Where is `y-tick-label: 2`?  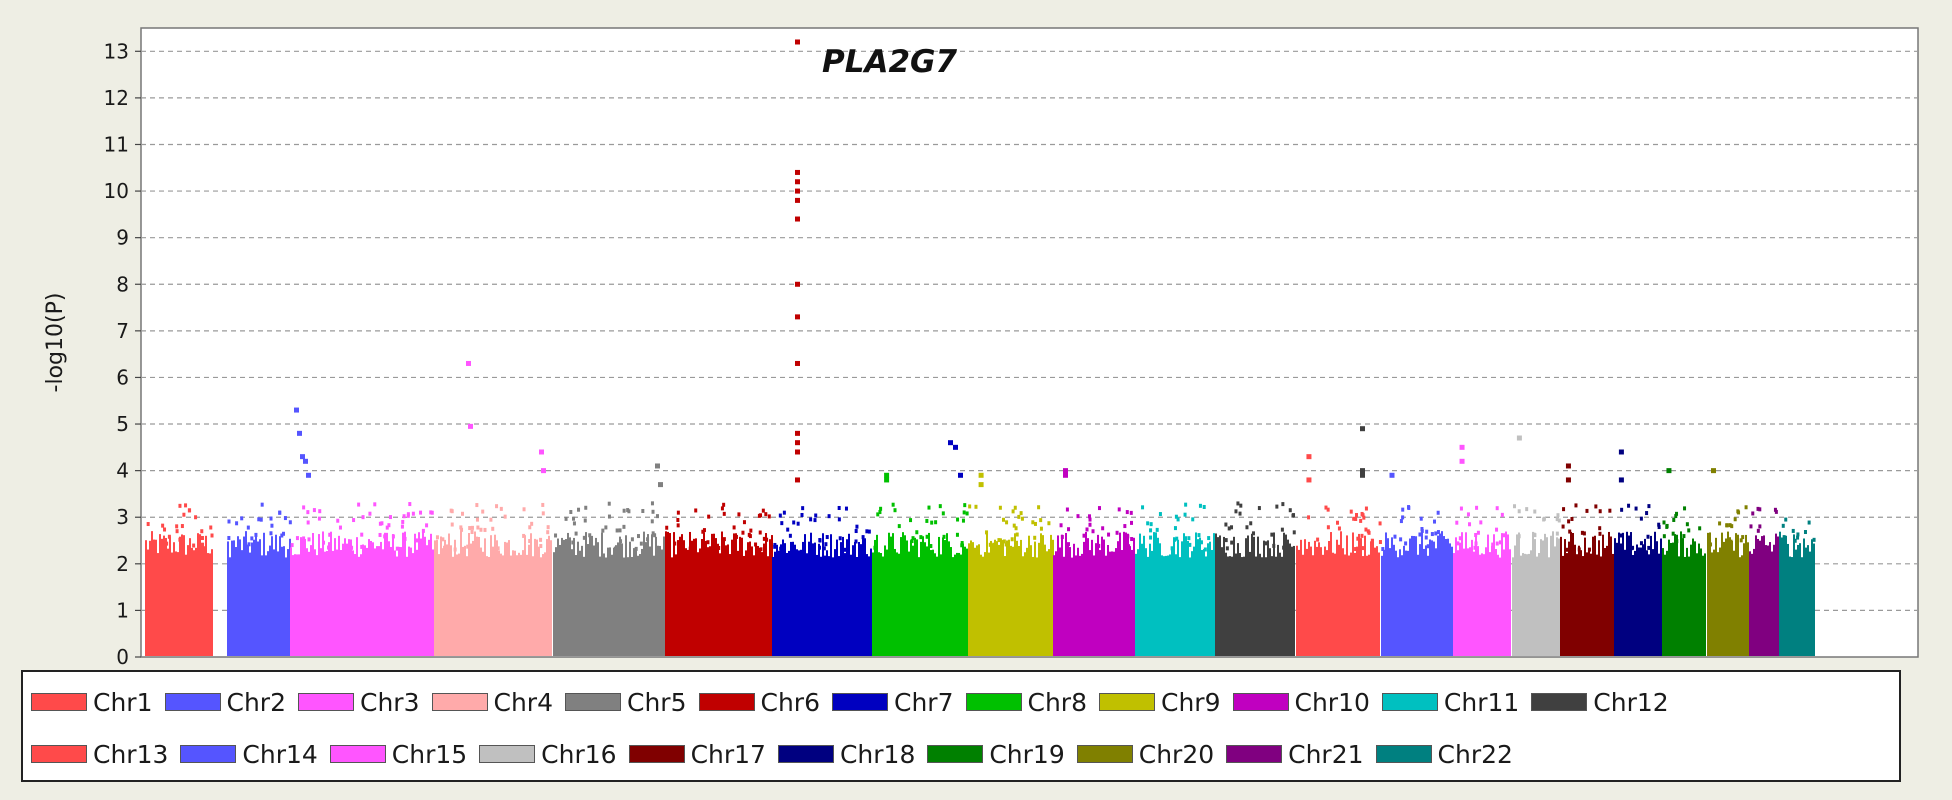
y-tick-label: 2 is located at coordinates (122, 564).